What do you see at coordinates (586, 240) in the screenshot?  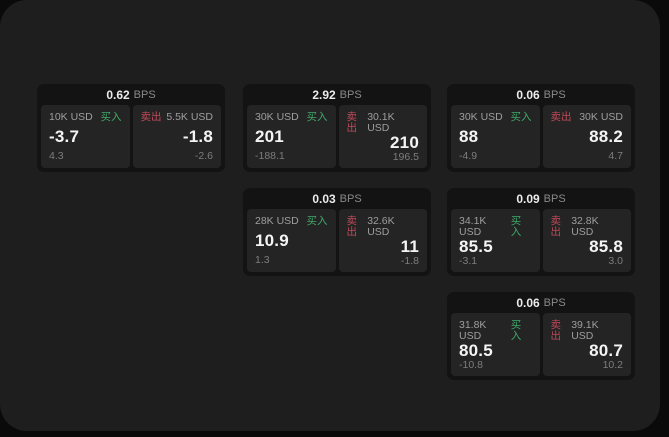 I see `sell-panel: 卖出 32.8K USD 85.8 3.0` at bounding box center [586, 240].